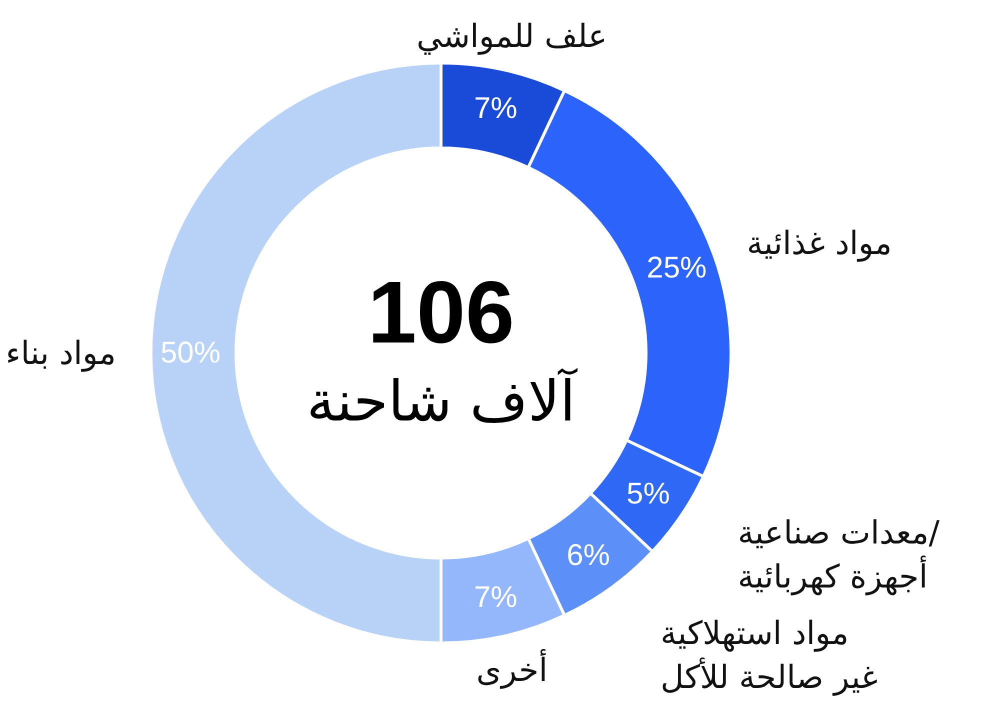  Describe the element at coordinates (190, 353) in the screenshot. I see `data-label: 50%` at that location.